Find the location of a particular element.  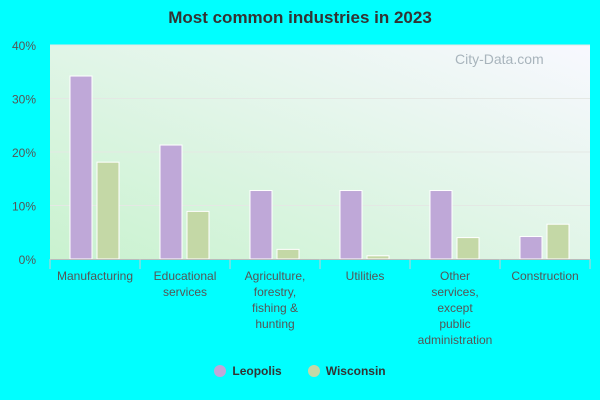

x-tick-label-line: Utilities is located at coordinates (365, 276).